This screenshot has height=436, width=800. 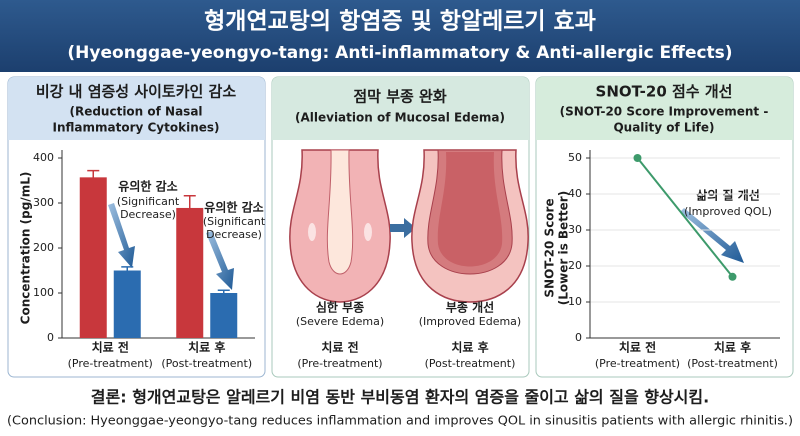 What do you see at coordinates (43, 247) in the screenshot?
I see `y-tick-label: 200` at bounding box center [43, 247].